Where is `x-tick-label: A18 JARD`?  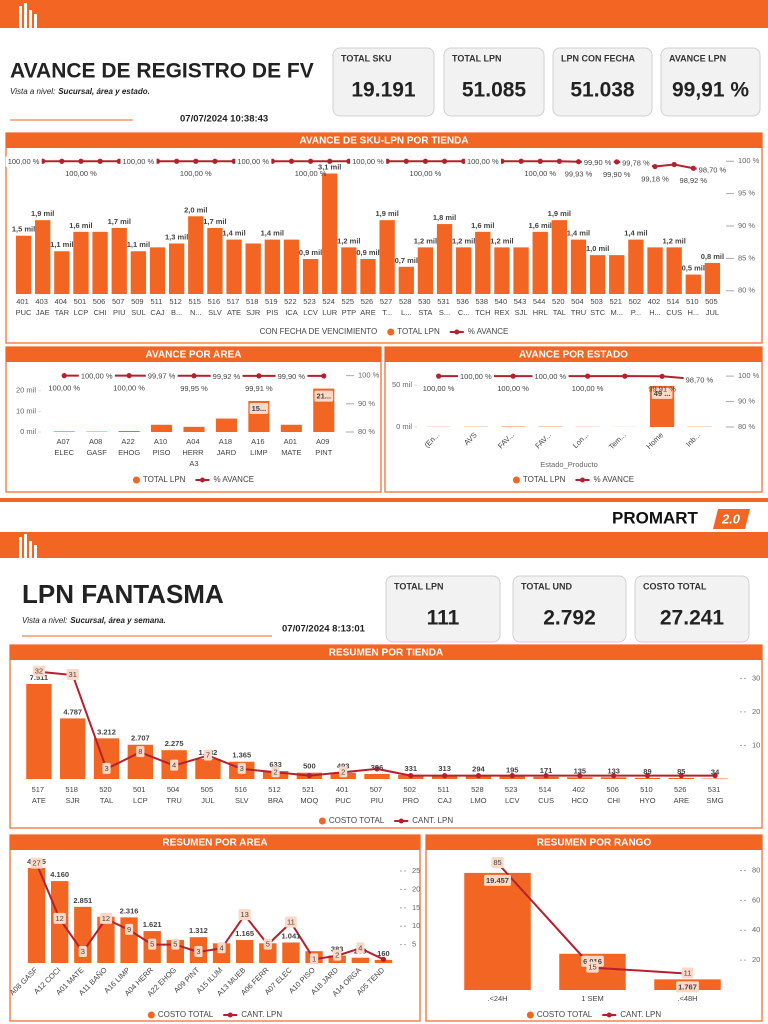
x-tick-label: A18 JARD is located at coordinates (227, 447).